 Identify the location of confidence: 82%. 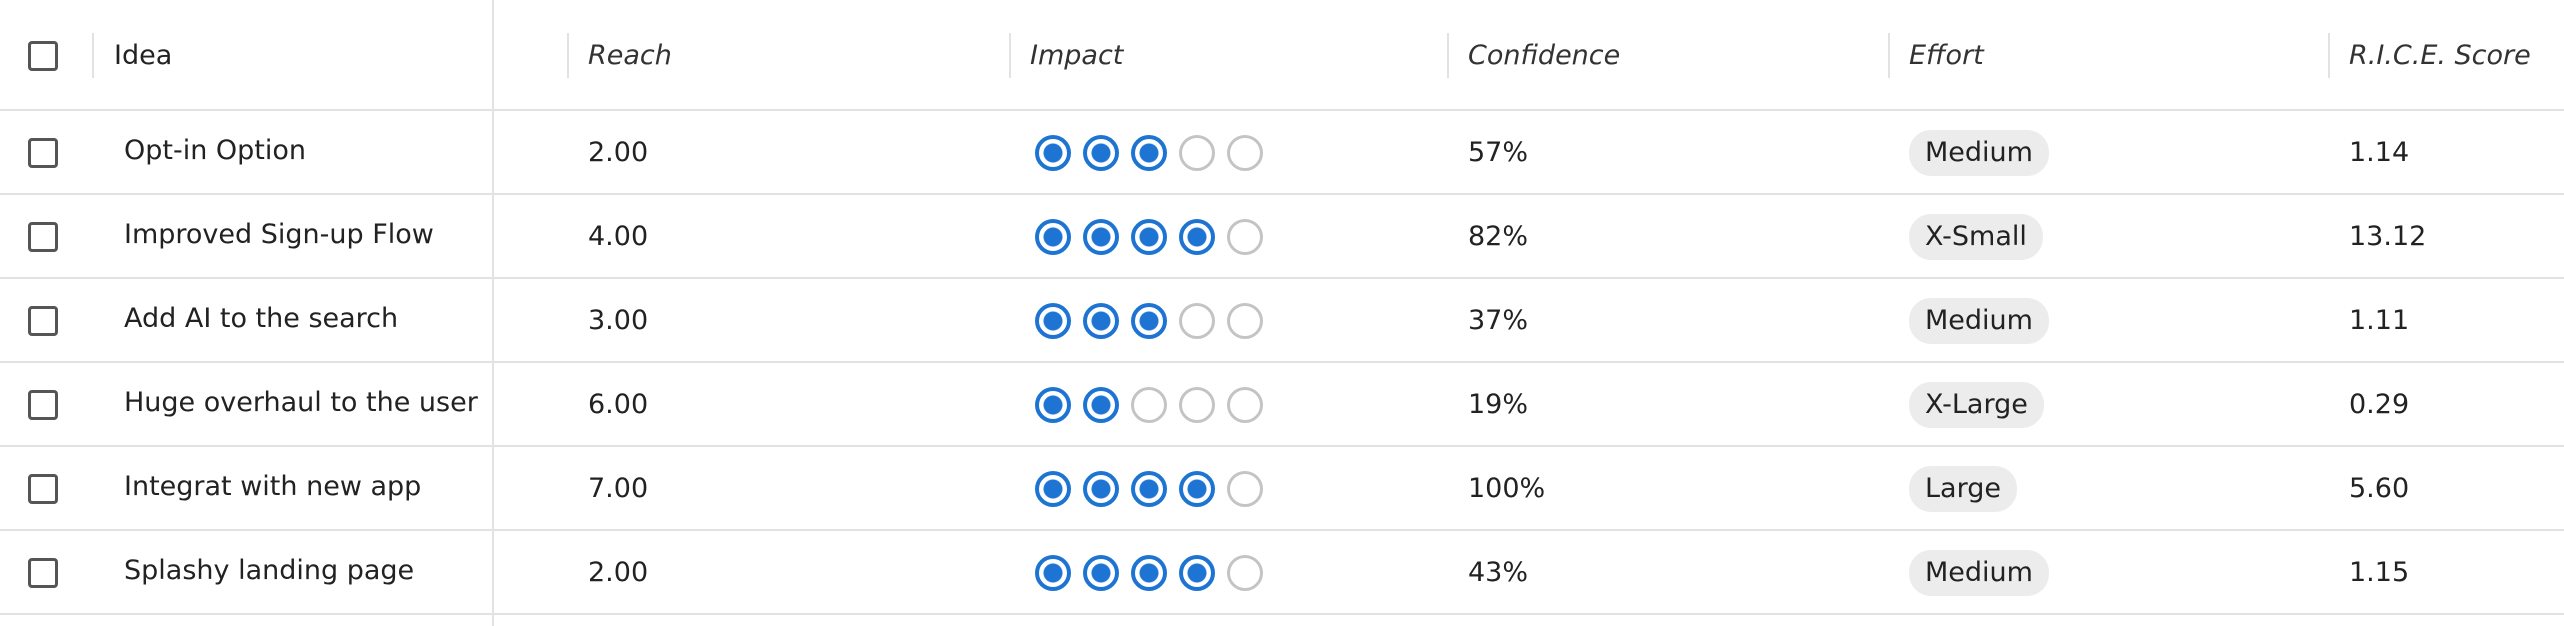
(1498, 236).